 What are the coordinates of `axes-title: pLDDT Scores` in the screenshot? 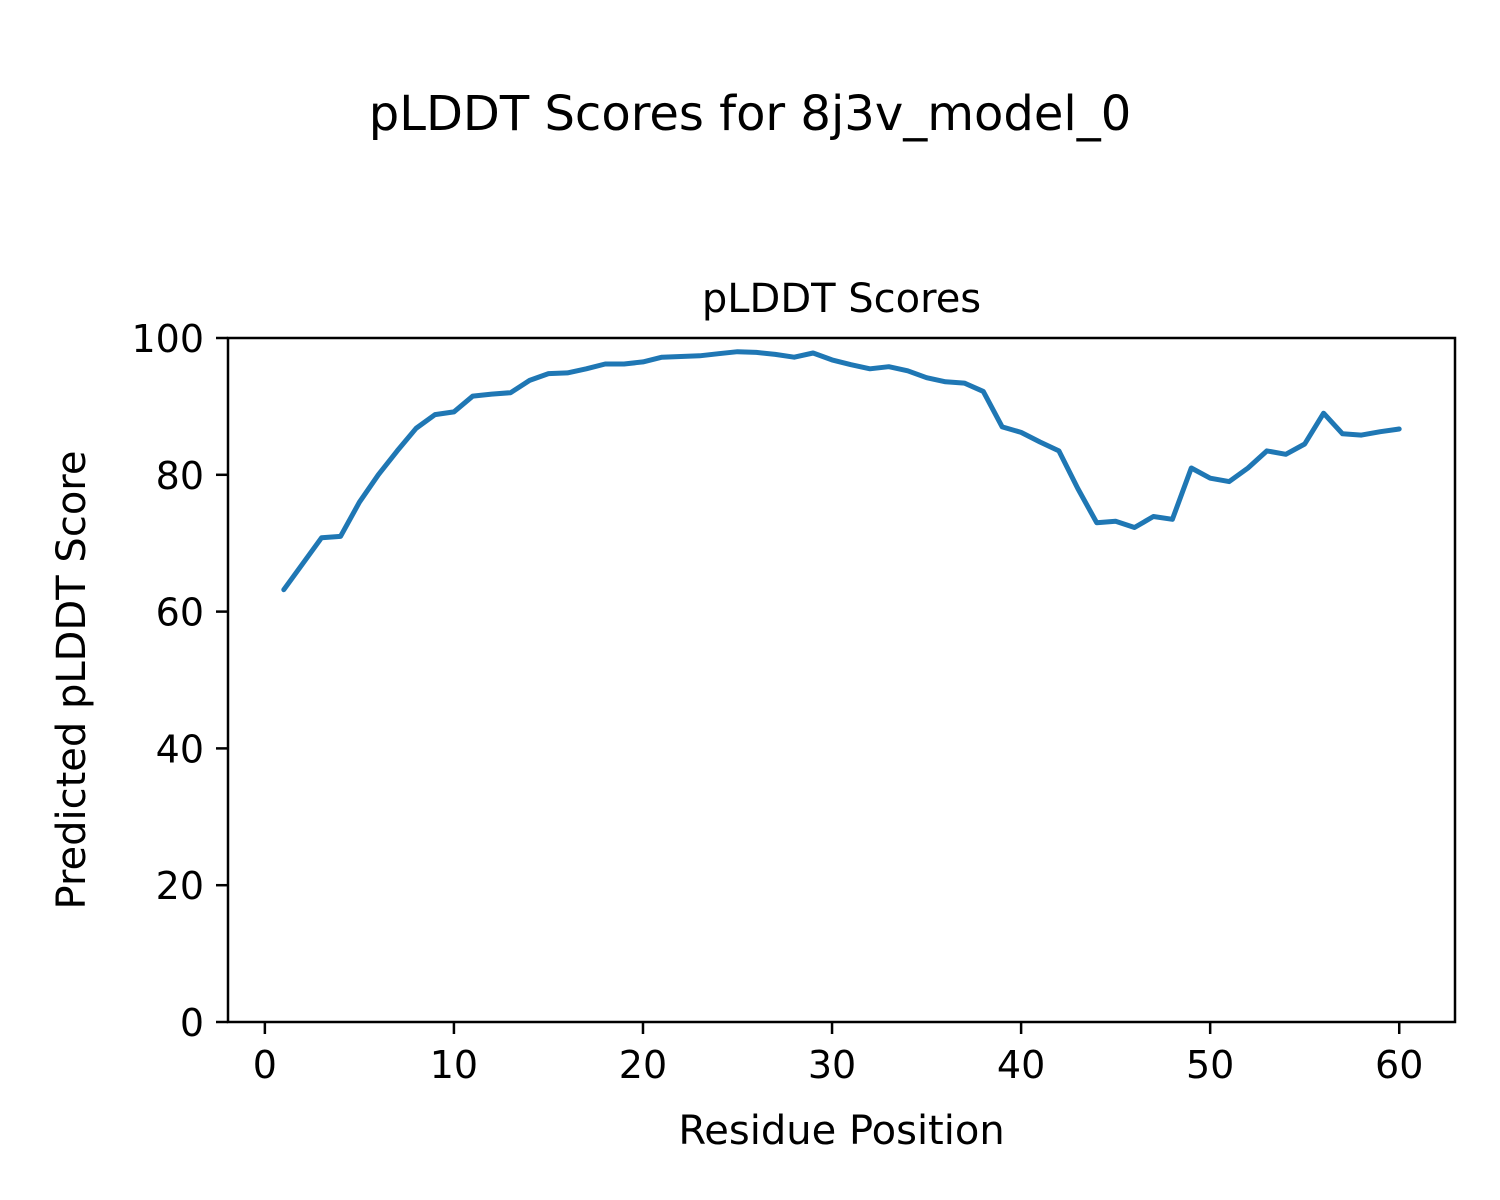 It's located at (841, 299).